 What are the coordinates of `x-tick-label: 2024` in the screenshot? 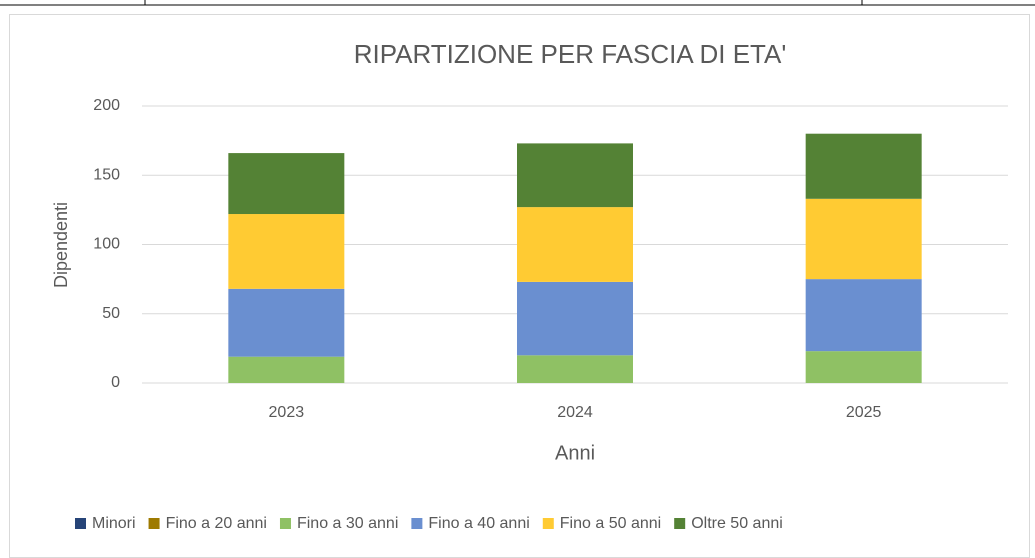 It's located at (575, 412).